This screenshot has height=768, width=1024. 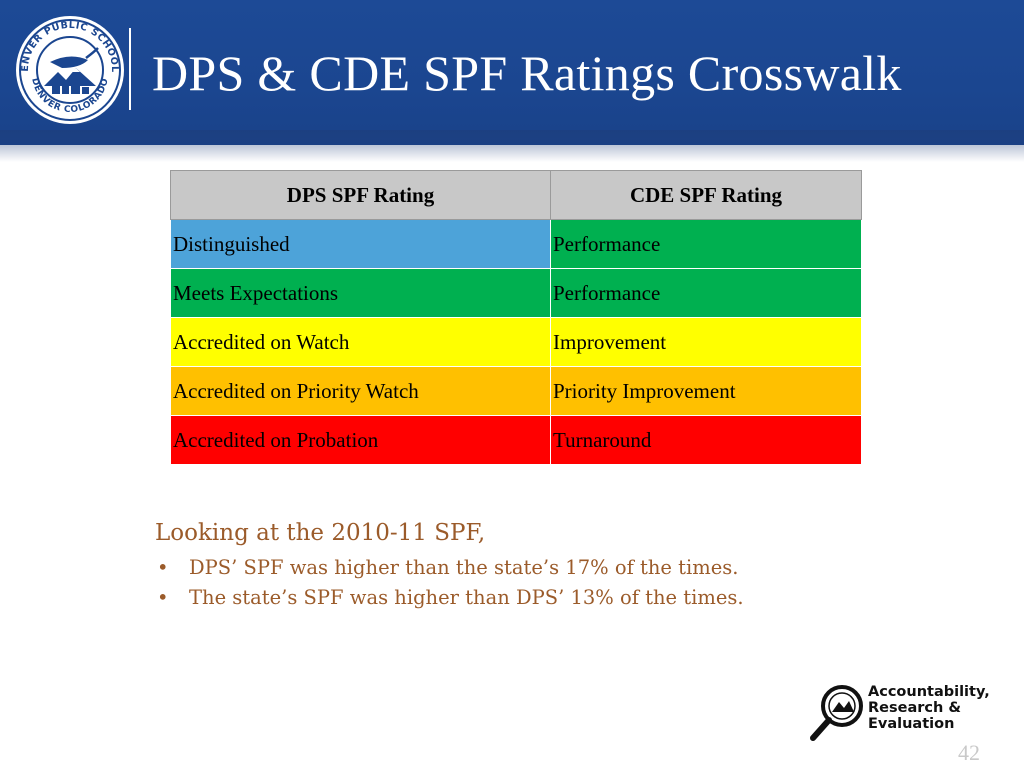 What do you see at coordinates (360, 391) in the screenshot?
I see `dps-rating-cell: Accredited on Priority Watch` at bounding box center [360, 391].